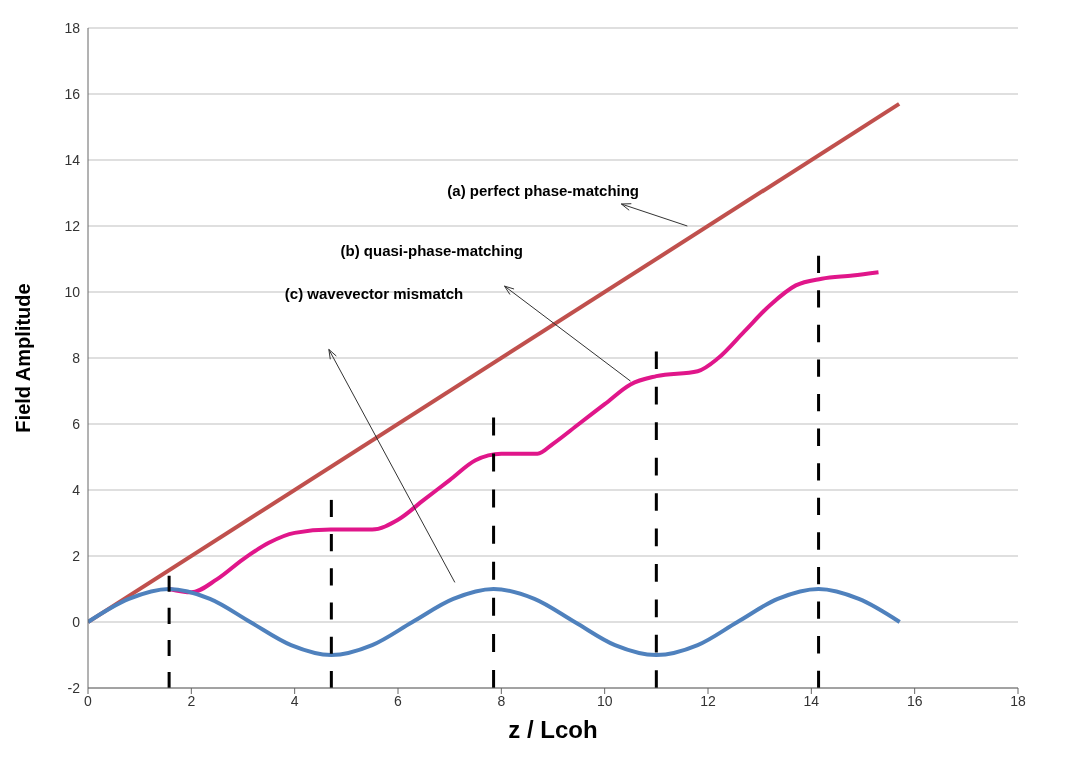 The height and width of the screenshot is (766, 1073). Describe the element at coordinates (72, 159) in the screenshot. I see `y-tick-label: 14` at that location.